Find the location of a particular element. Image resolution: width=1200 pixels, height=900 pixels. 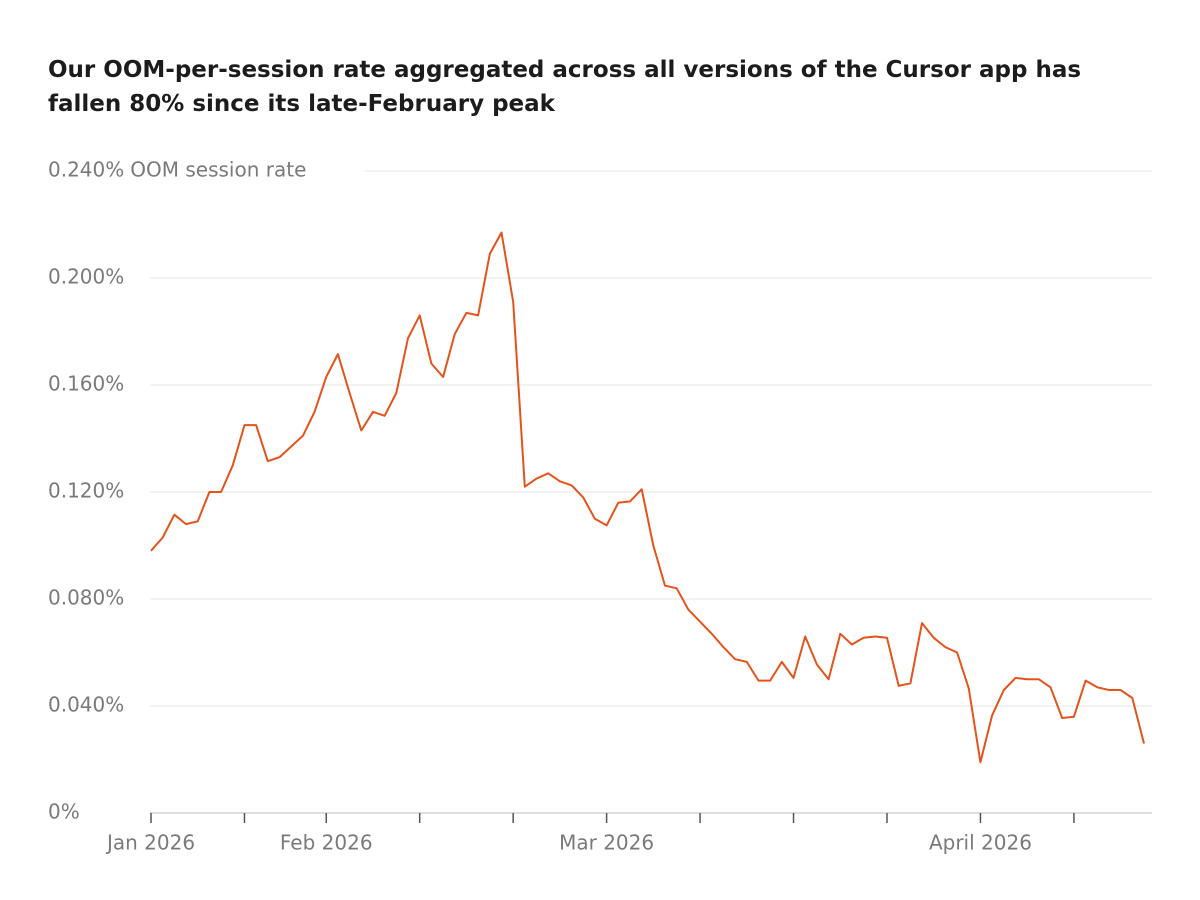

y-tick-label: 0.240% is located at coordinates (86, 170).